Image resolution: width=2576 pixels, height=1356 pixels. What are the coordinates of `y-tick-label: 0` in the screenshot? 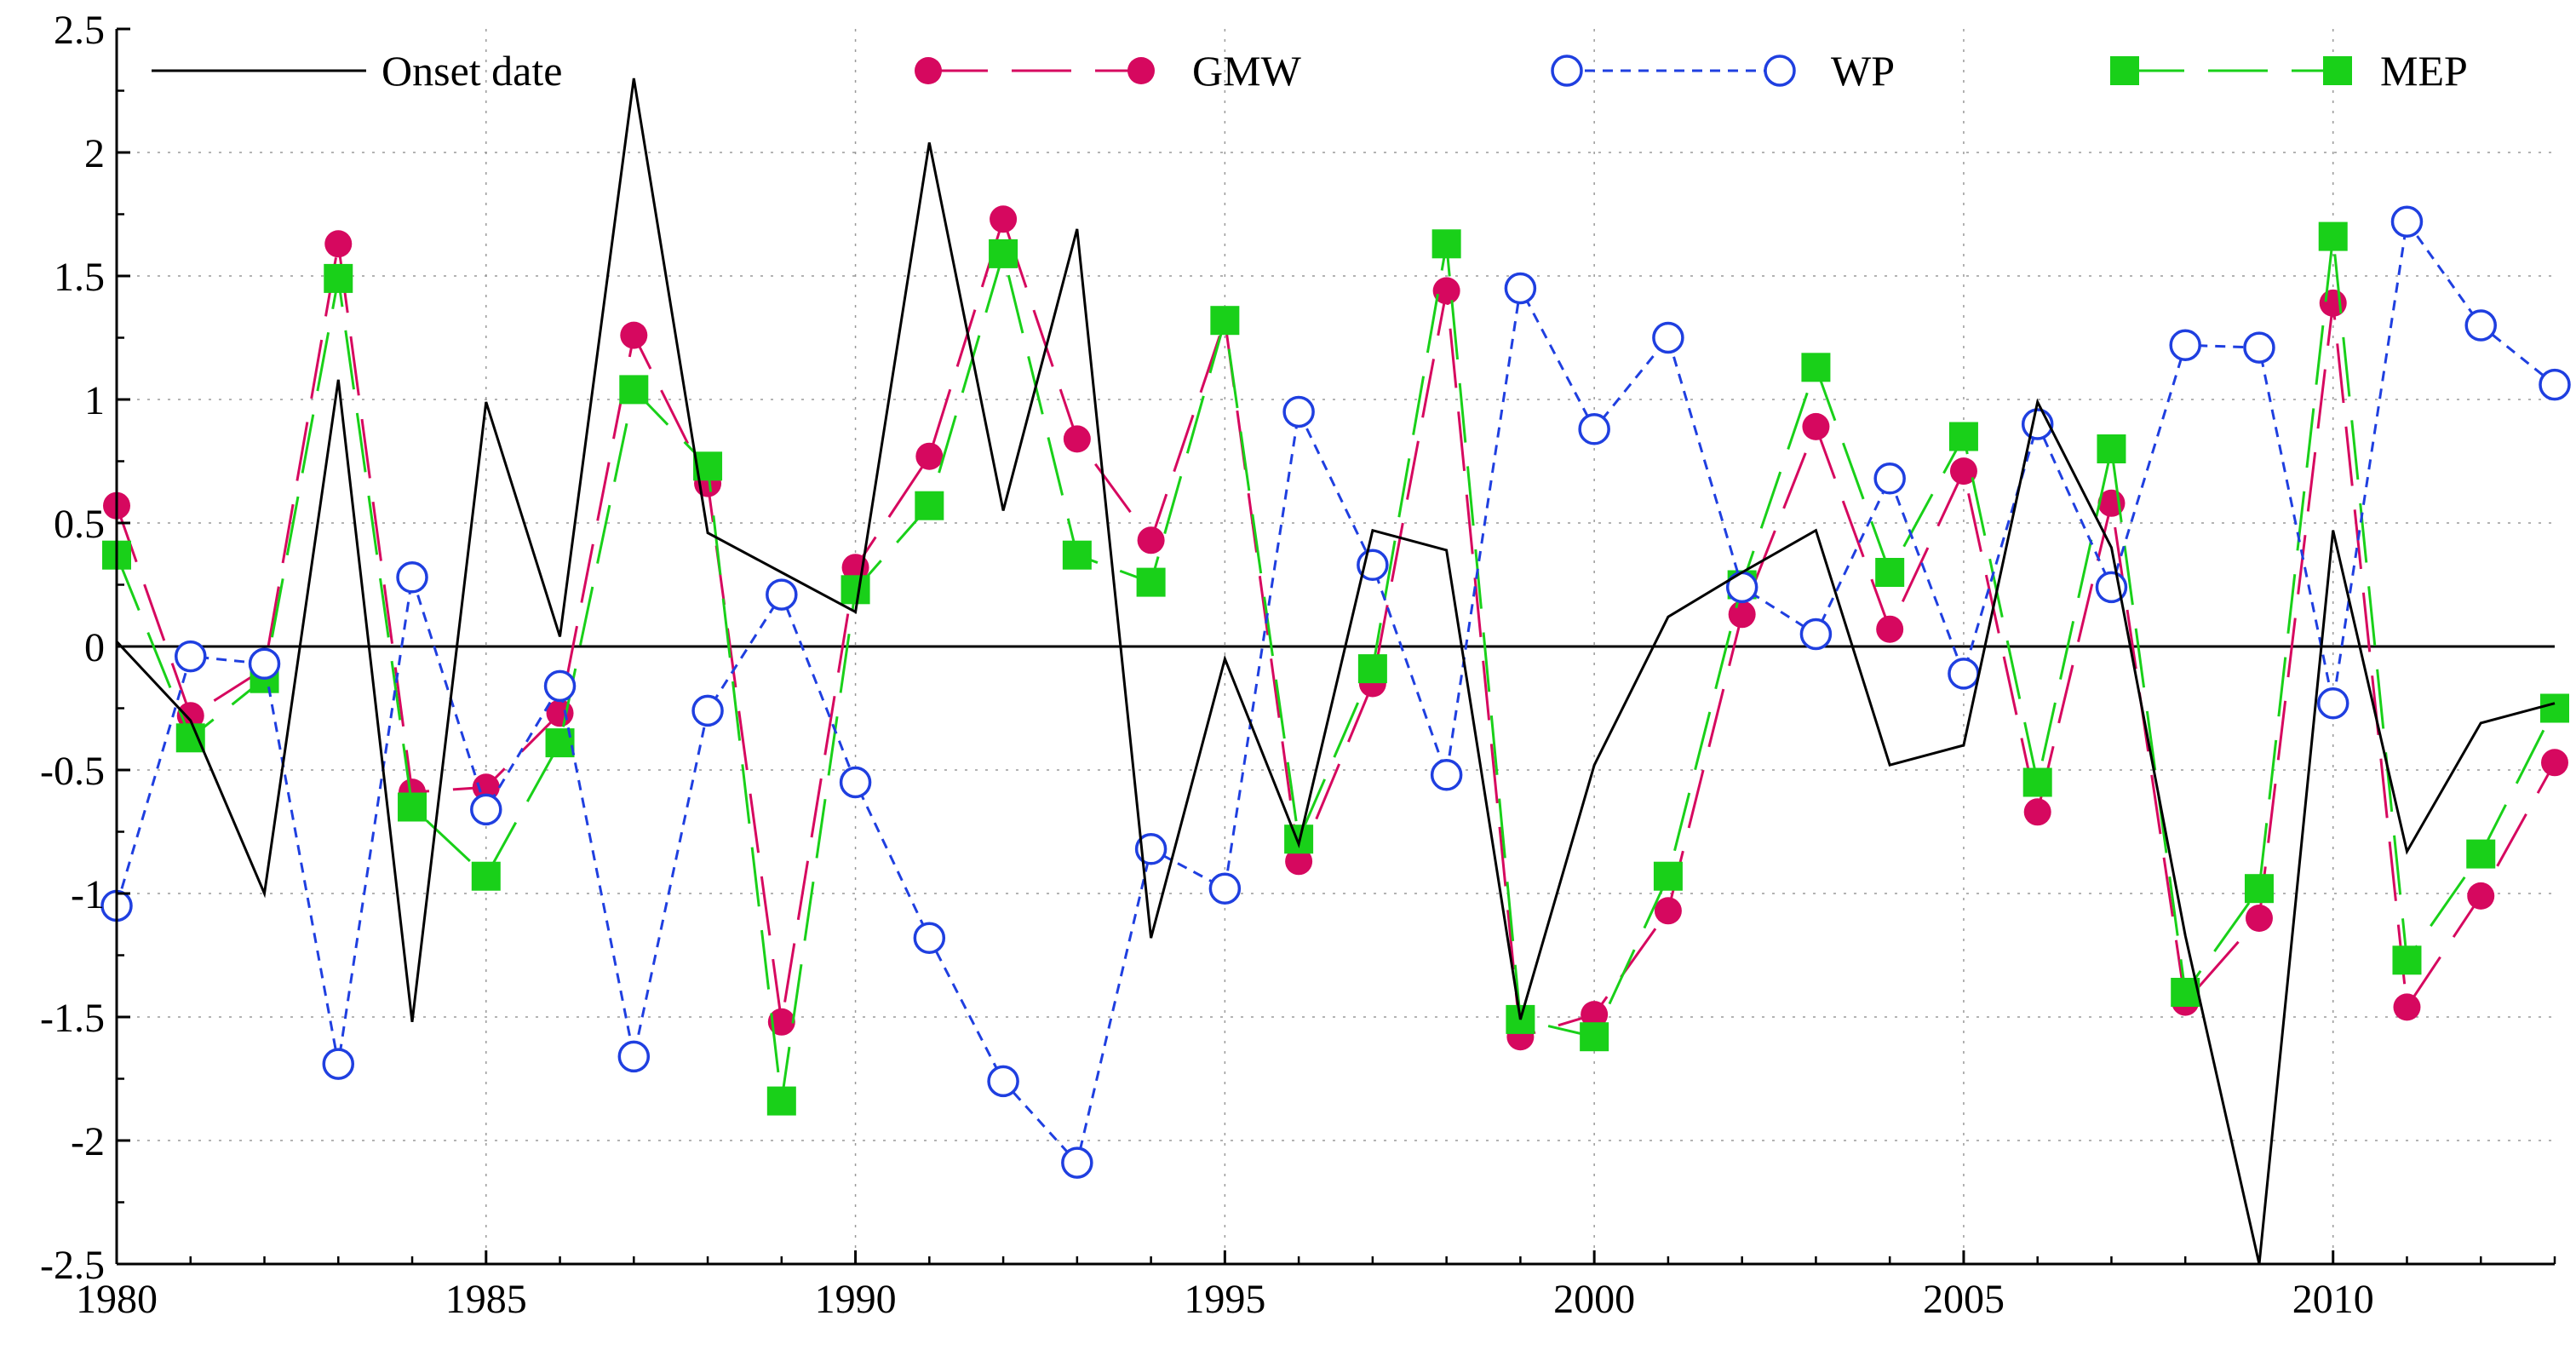 It's located at (94, 647).